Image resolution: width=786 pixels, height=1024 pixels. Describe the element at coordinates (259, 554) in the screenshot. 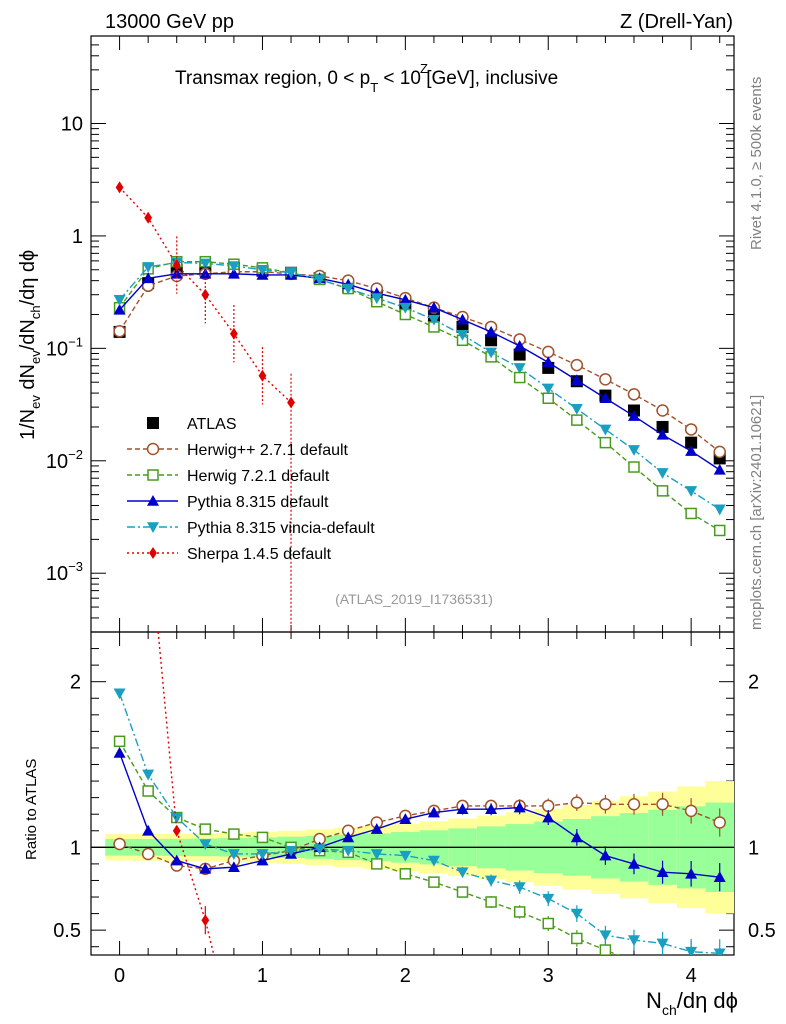

I see `legend-label: Sherpa 1.4.5 default` at that location.